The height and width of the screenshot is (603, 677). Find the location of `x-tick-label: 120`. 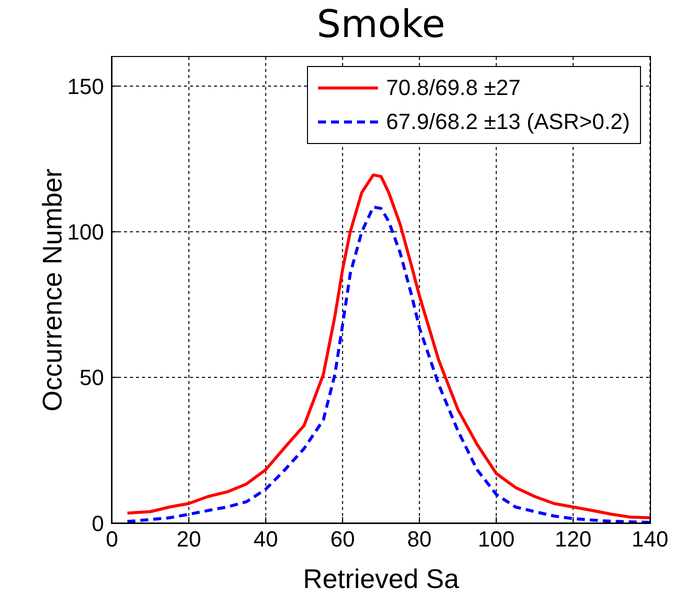

x-tick-label: 120 is located at coordinates (573, 539).